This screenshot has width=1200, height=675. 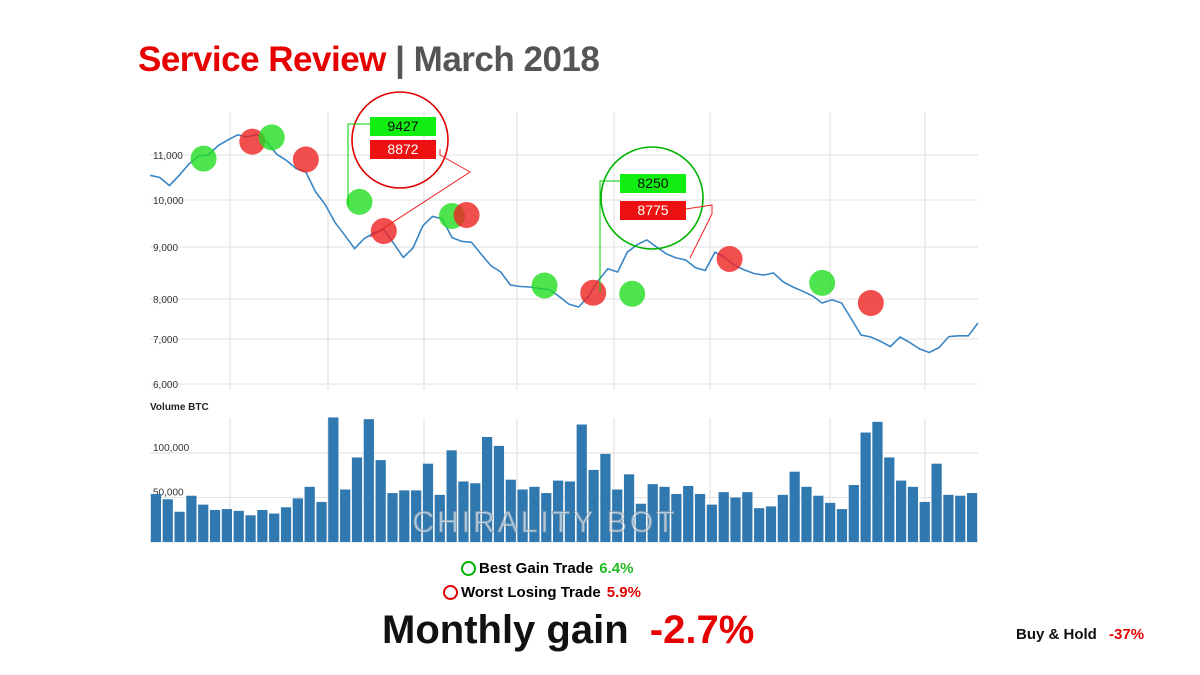 I want to click on callout-buy-value: 9427, so click(x=402, y=126).